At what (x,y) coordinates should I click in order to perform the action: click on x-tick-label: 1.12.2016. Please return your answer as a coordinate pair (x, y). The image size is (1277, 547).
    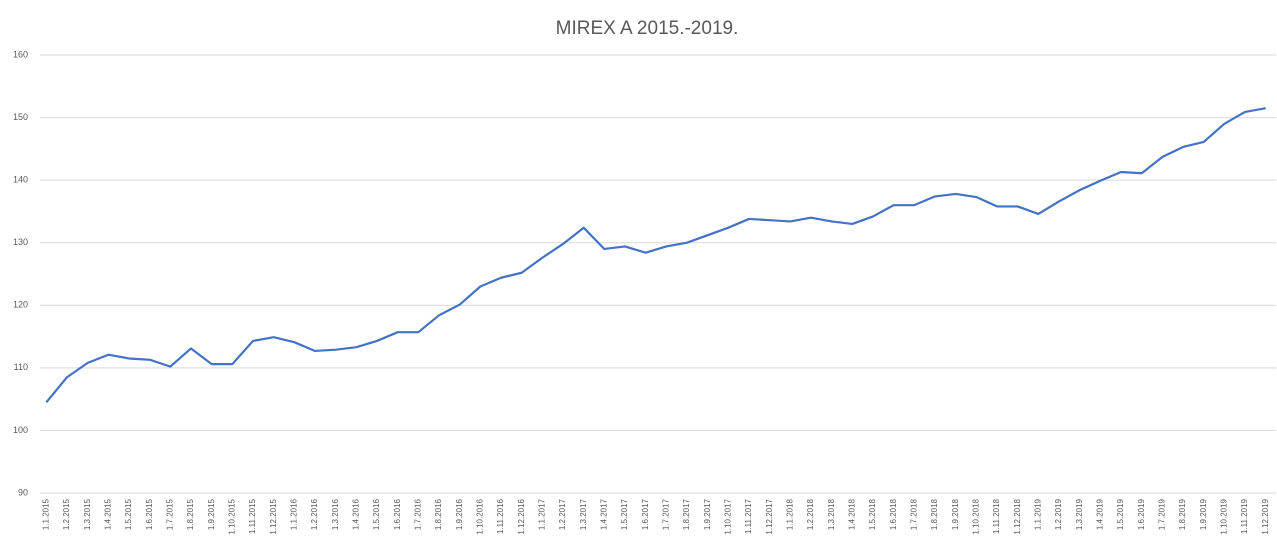
    Looking at the image, I should click on (521, 516).